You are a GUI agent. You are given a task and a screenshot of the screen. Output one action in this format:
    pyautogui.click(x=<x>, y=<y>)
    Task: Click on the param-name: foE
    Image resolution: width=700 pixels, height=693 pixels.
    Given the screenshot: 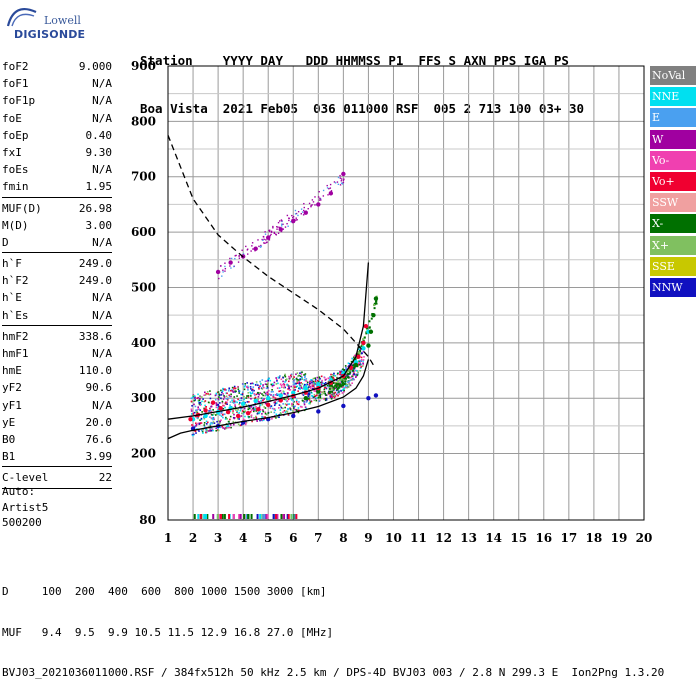 What is the action you would take?
    pyautogui.click(x=12, y=118)
    